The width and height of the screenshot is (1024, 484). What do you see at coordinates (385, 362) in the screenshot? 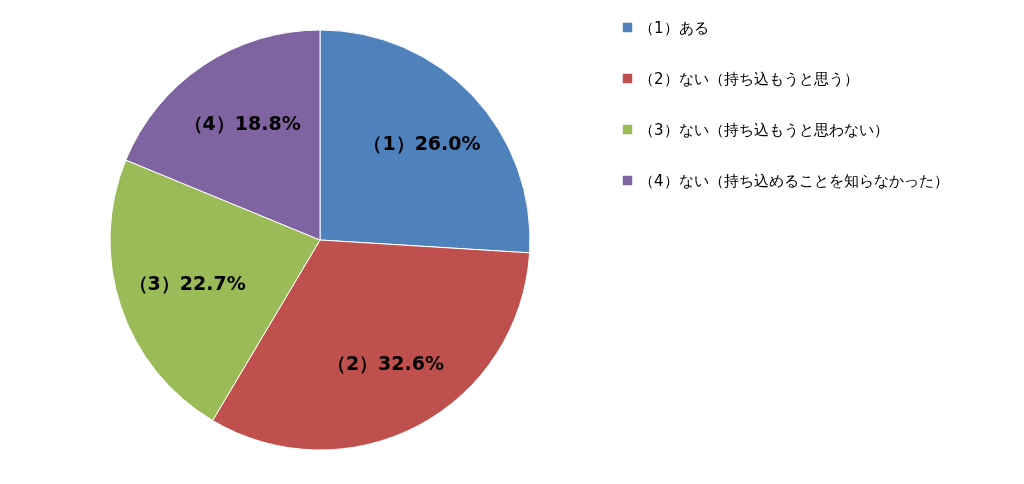
I see `data-label: （2）32.6%` at bounding box center [385, 362].